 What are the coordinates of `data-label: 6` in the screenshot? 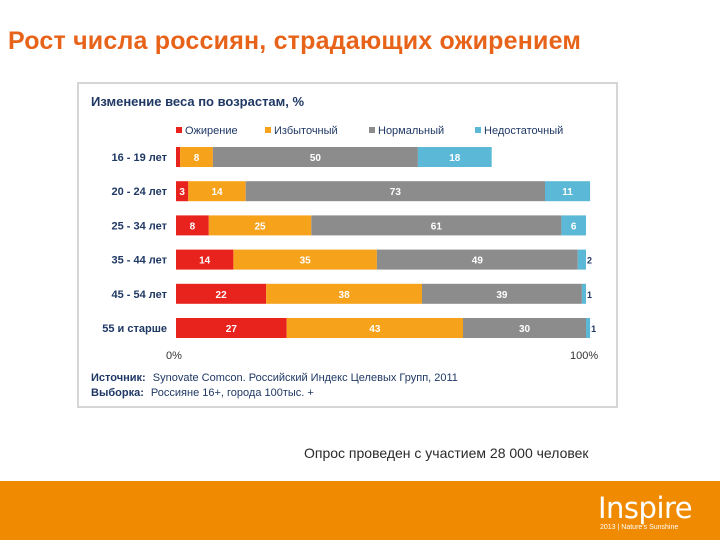 It's located at (574, 226).